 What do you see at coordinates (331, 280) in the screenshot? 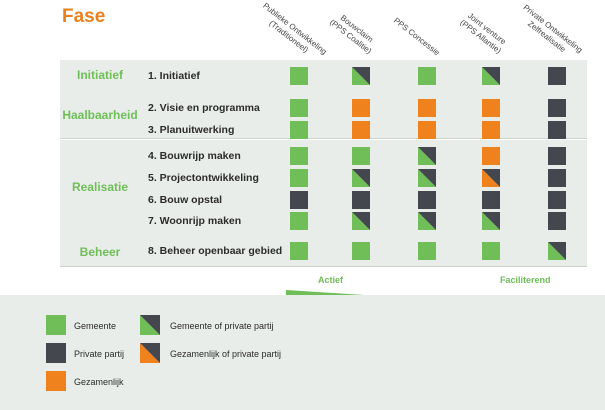
I see `scale-label-left: Actief` at bounding box center [331, 280].